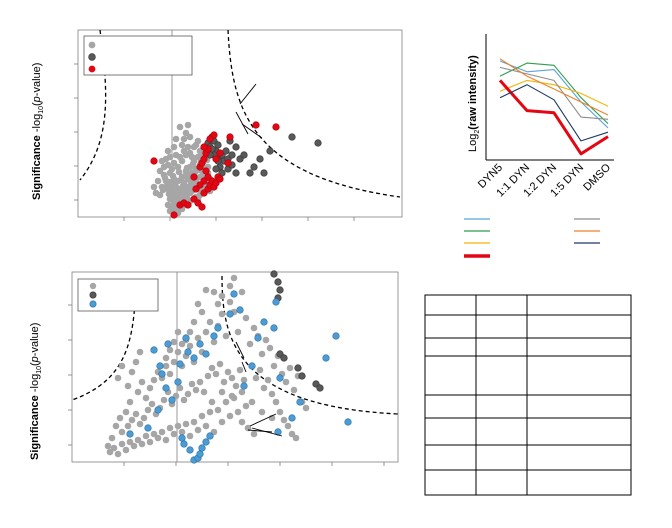 This screenshot has height=528, width=672. I want to click on empty-table, so click(528, 395).